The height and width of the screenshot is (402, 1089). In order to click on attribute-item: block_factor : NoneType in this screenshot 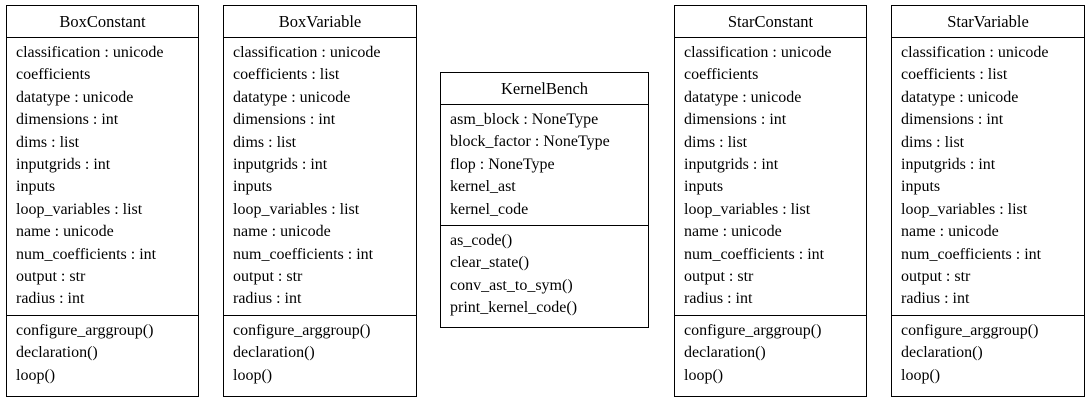, I will do `click(530, 142)`.